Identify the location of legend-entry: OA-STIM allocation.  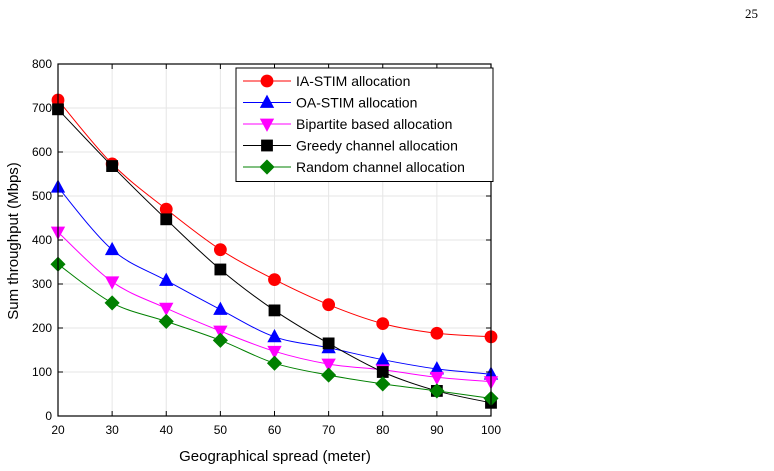
(330, 103).